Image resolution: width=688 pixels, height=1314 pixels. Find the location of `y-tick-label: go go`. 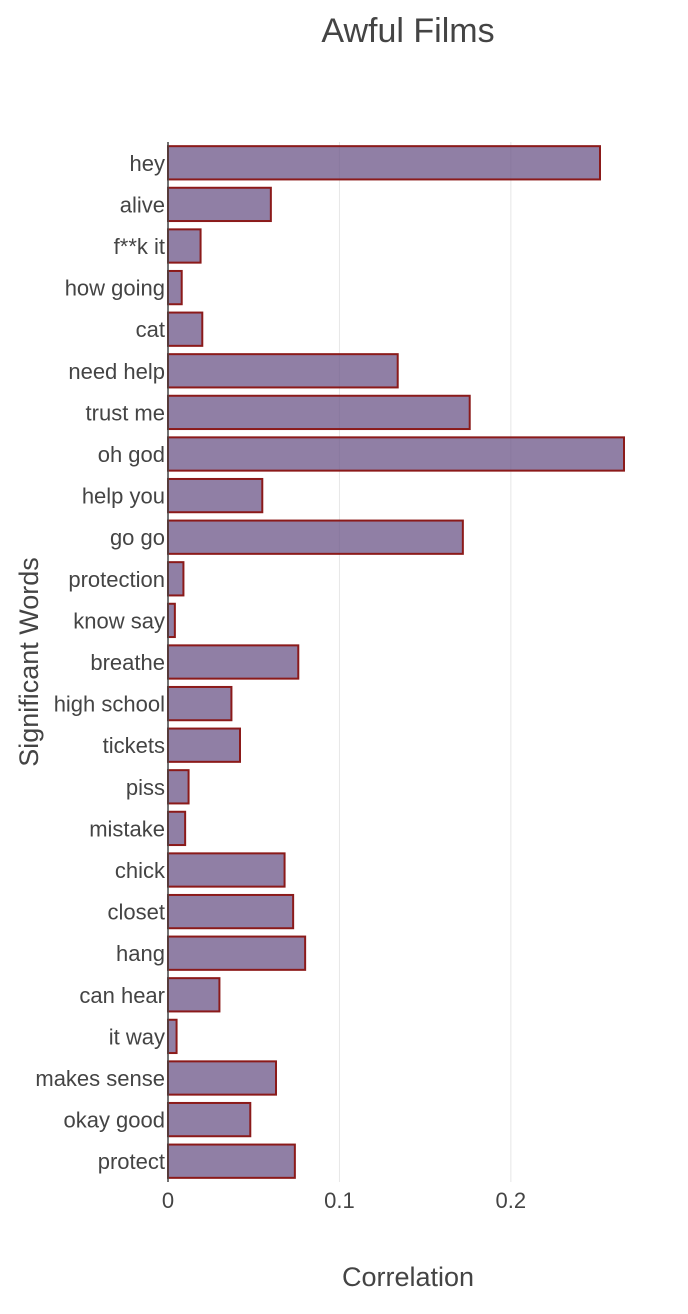

y-tick-label: go go is located at coordinates (137, 537).